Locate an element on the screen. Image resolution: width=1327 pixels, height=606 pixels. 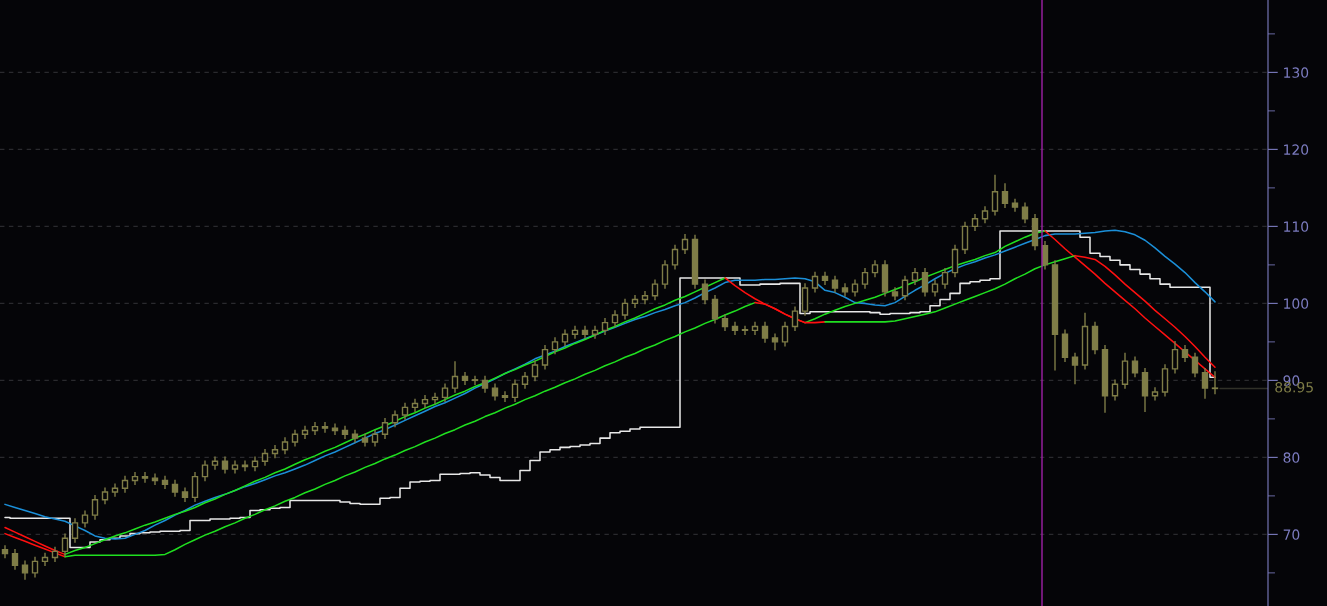
y-tick-label: 70 is located at coordinates (1291, 534).